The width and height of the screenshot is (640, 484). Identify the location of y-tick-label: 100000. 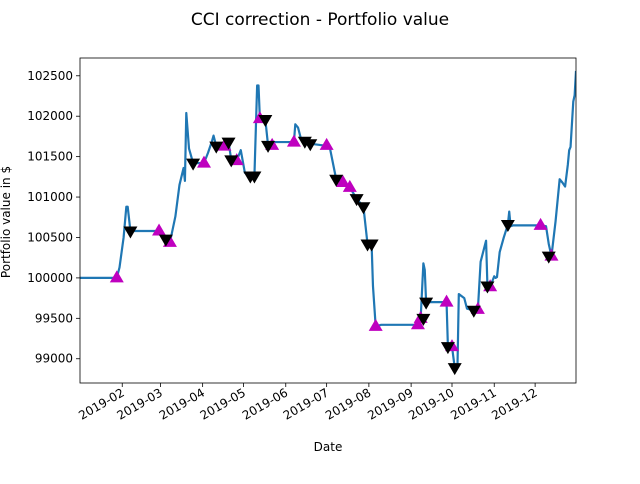
(50, 278).